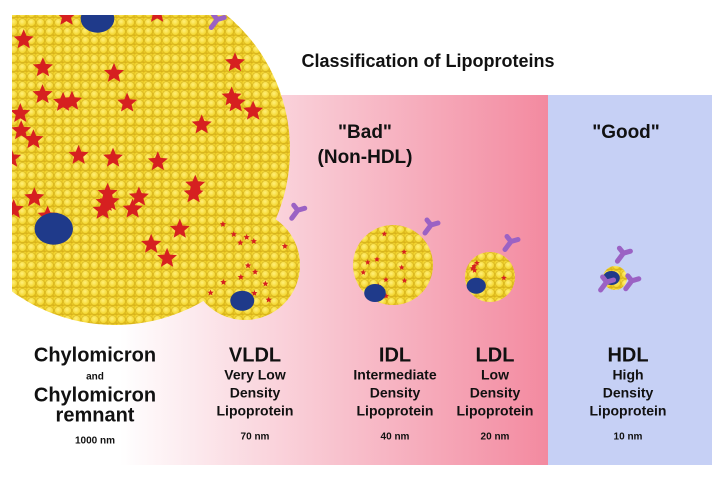 This screenshot has height=480, width=725. What do you see at coordinates (395, 437) in the screenshot?
I see `particle-size: 40 nm` at bounding box center [395, 437].